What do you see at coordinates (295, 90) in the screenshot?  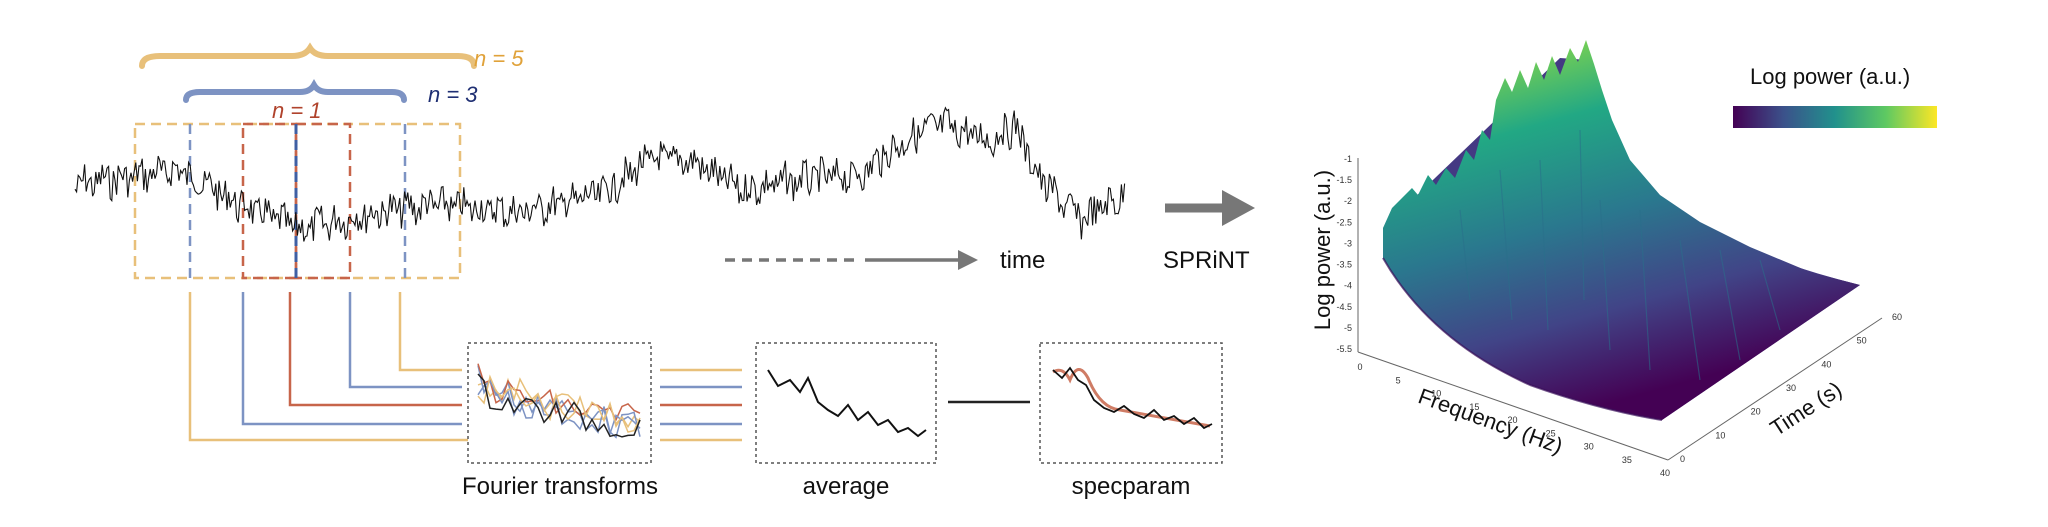 I see `brace-n3` at bounding box center [295, 90].